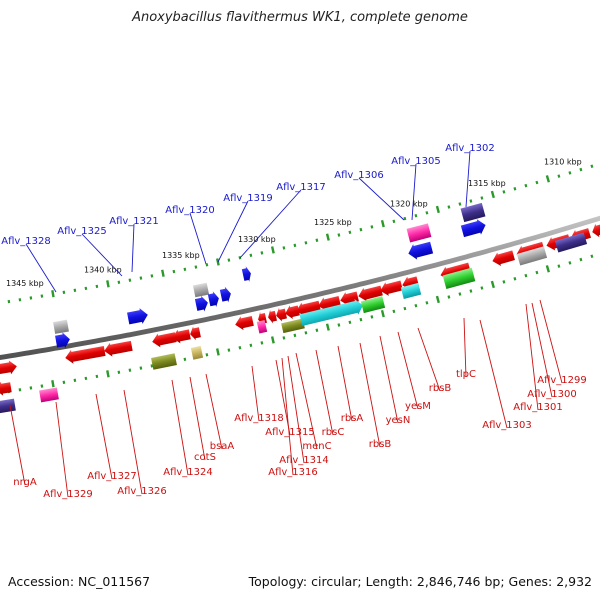  I want to click on bottom-gene-label: Aflv_1303, so click(507, 425).